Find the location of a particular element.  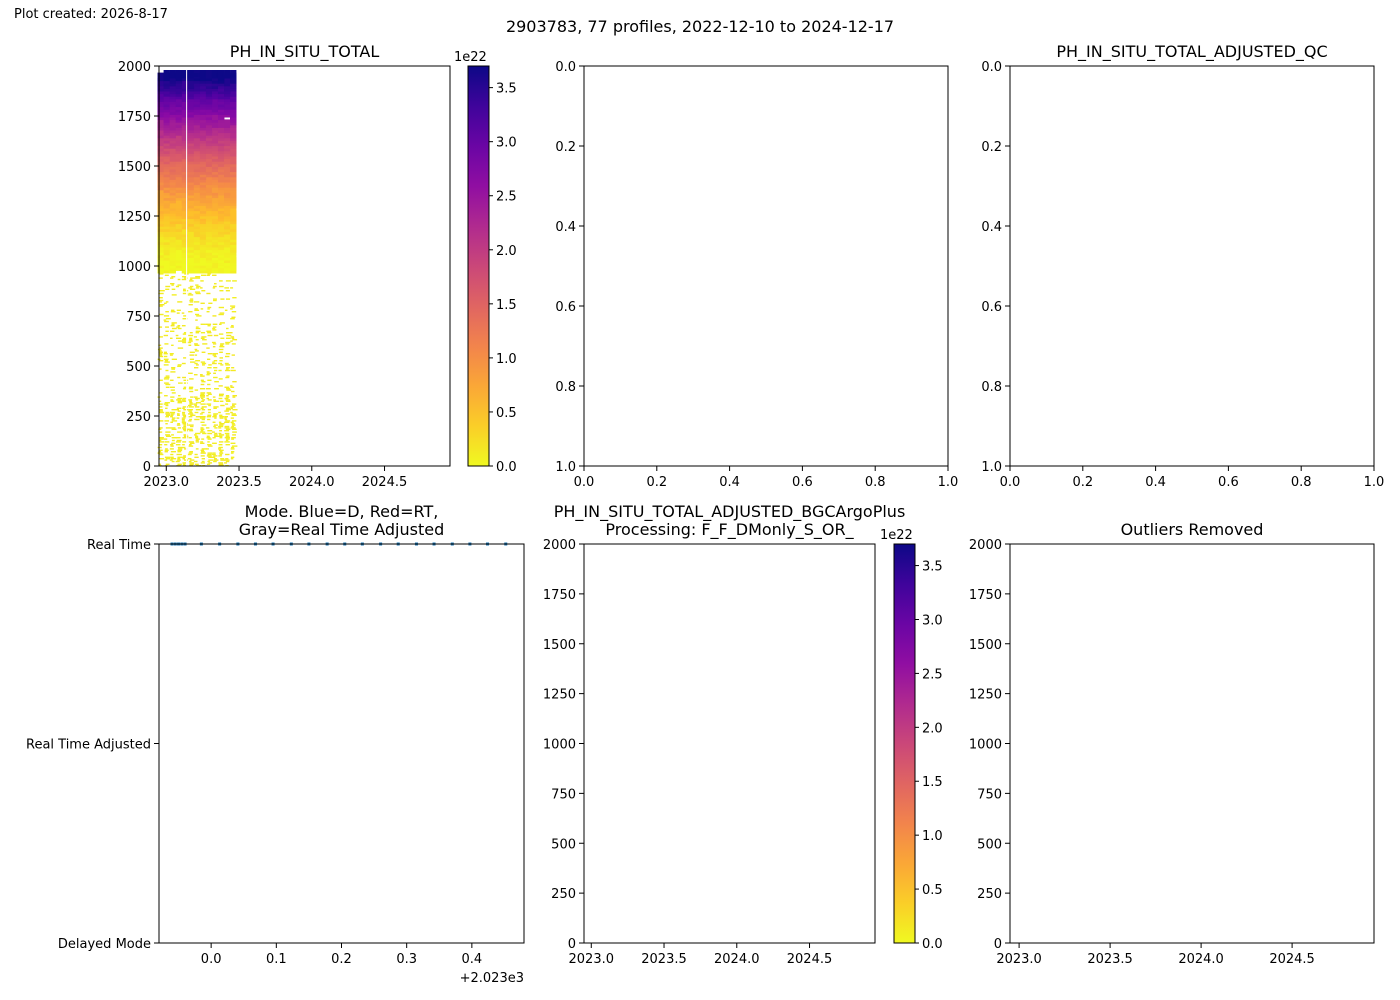

x-tick-label: 0.0 is located at coordinates (1010, 482).